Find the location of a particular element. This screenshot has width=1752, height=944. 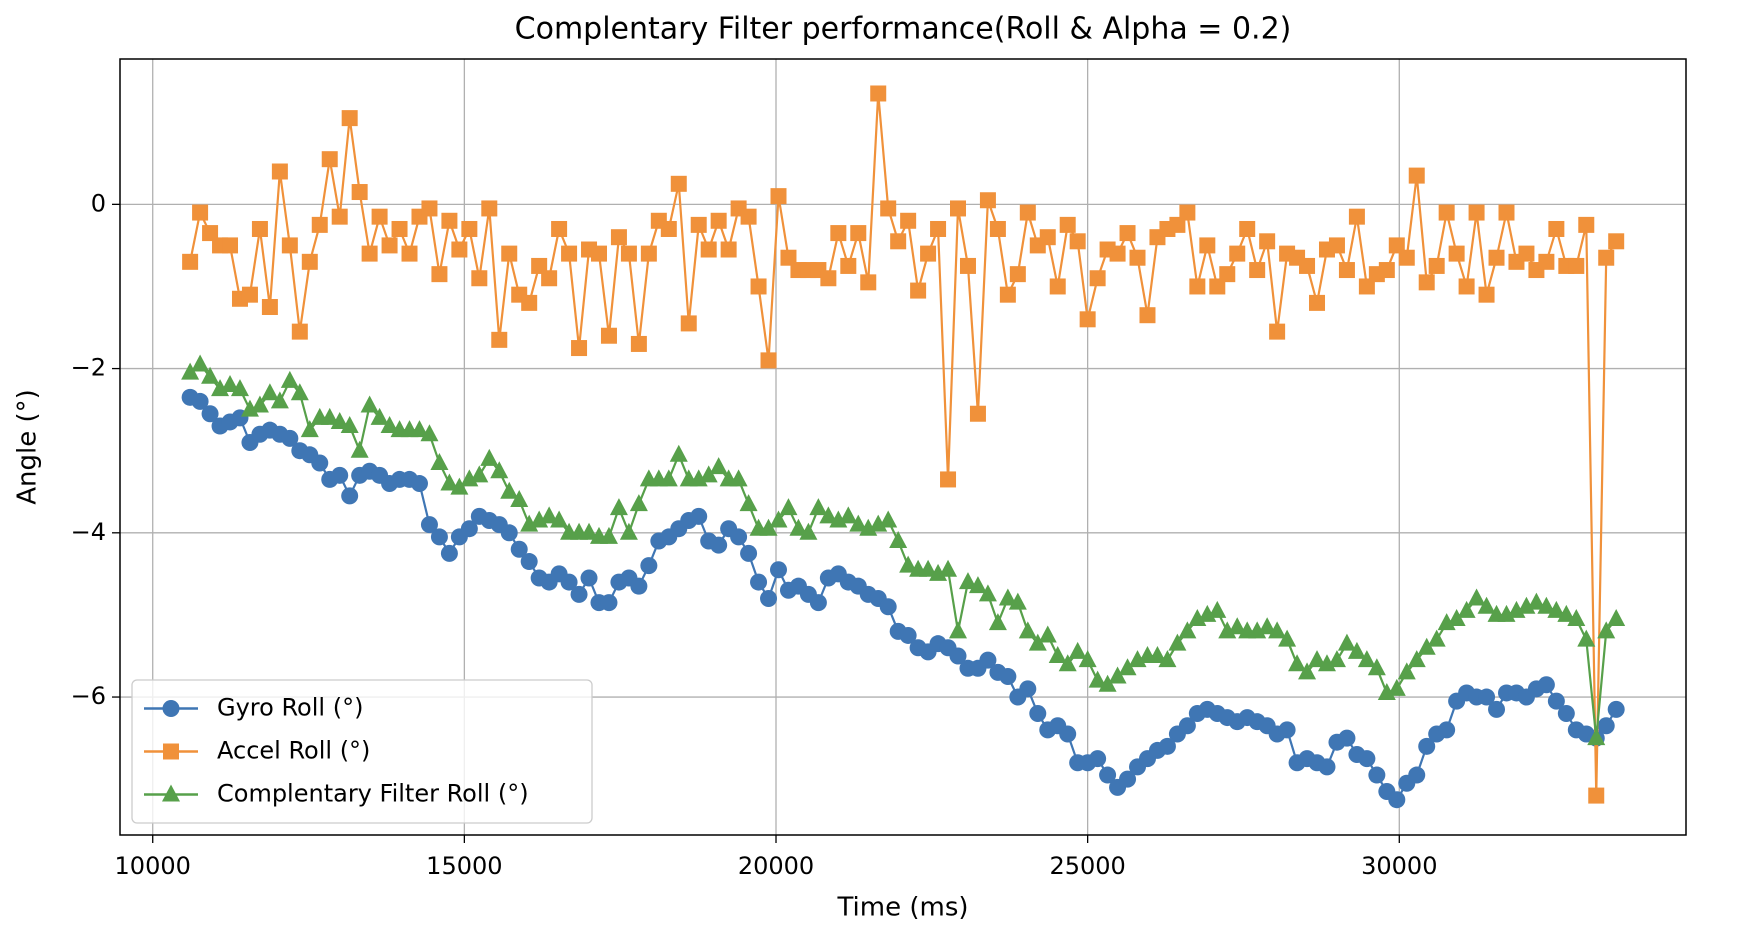

y-tick-label: −2 is located at coordinates (88, 368).